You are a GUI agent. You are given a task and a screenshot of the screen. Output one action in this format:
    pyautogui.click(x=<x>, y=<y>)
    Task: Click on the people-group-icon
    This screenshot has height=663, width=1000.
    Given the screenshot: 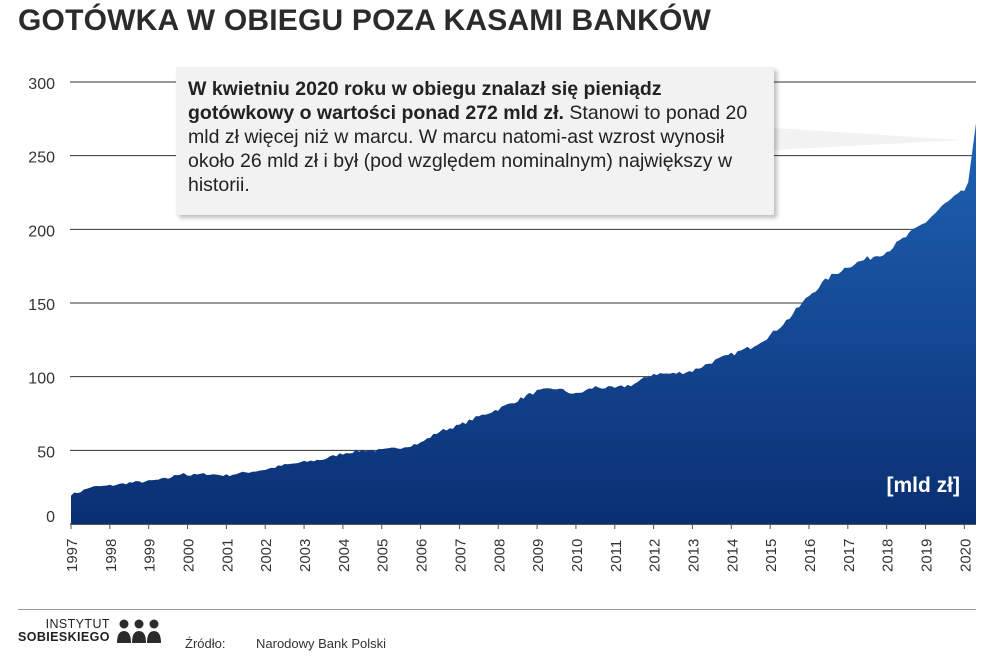 What is the action you would take?
    pyautogui.click(x=139, y=631)
    